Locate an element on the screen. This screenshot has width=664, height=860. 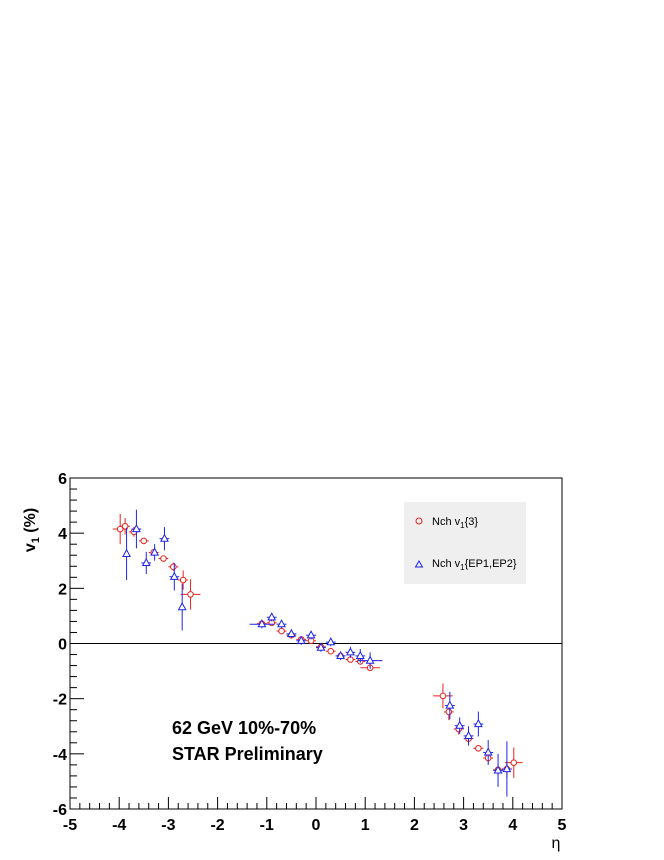
x-tick-label: 1 is located at coordinates (365, 825).